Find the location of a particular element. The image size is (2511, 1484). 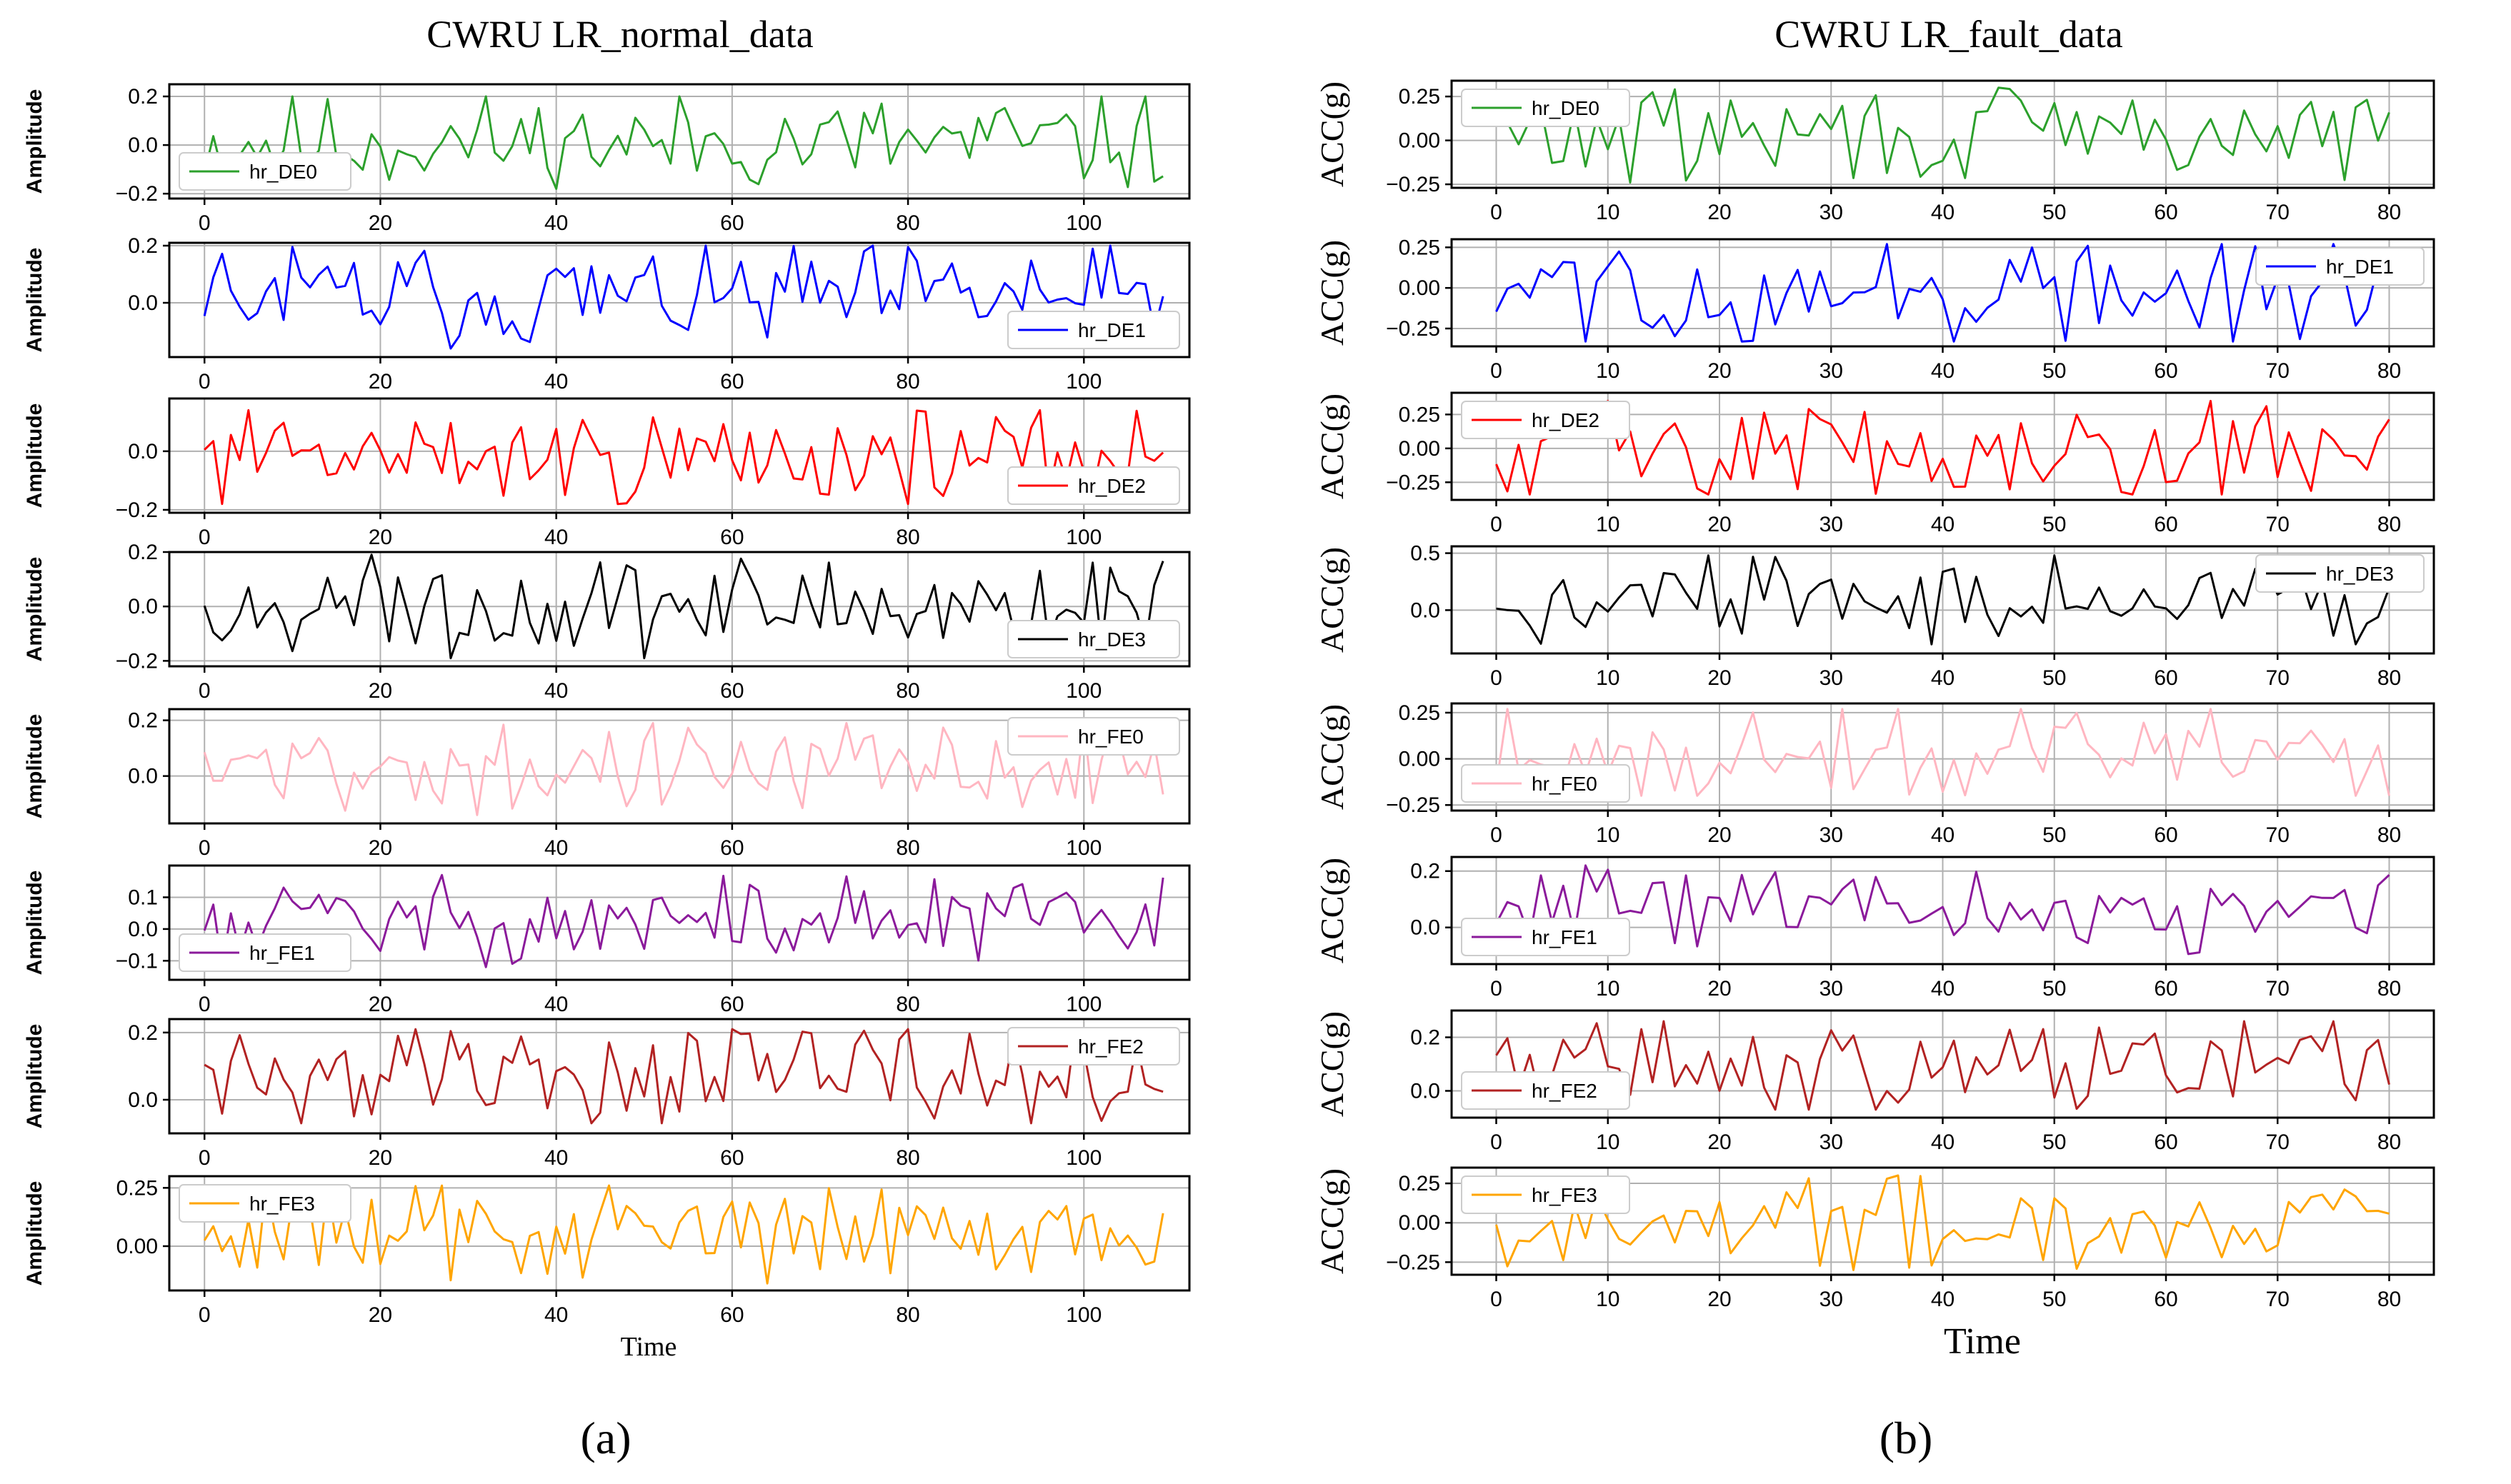

series-line-hr_FE3 is located at coordinates (683, 1234).